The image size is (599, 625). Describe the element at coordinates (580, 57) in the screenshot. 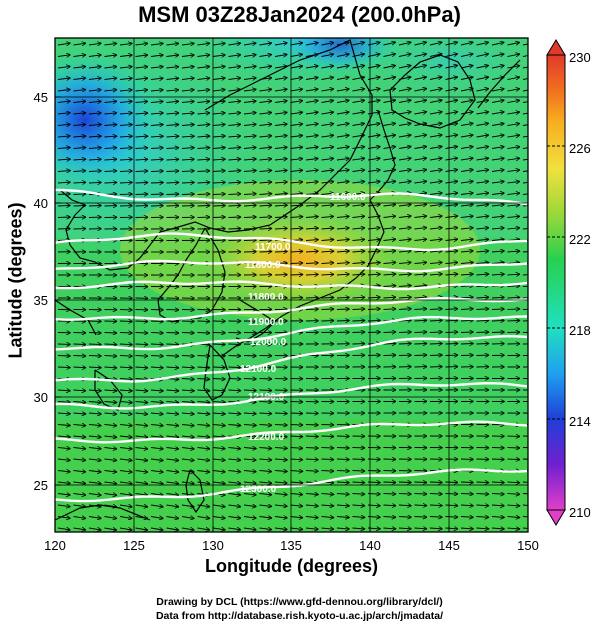

I see `colorbar-tick-label: 230` at that location.